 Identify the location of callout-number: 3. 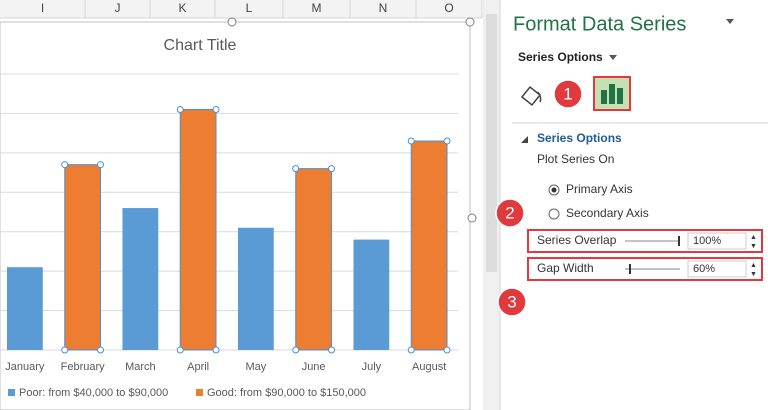
(511, 301).